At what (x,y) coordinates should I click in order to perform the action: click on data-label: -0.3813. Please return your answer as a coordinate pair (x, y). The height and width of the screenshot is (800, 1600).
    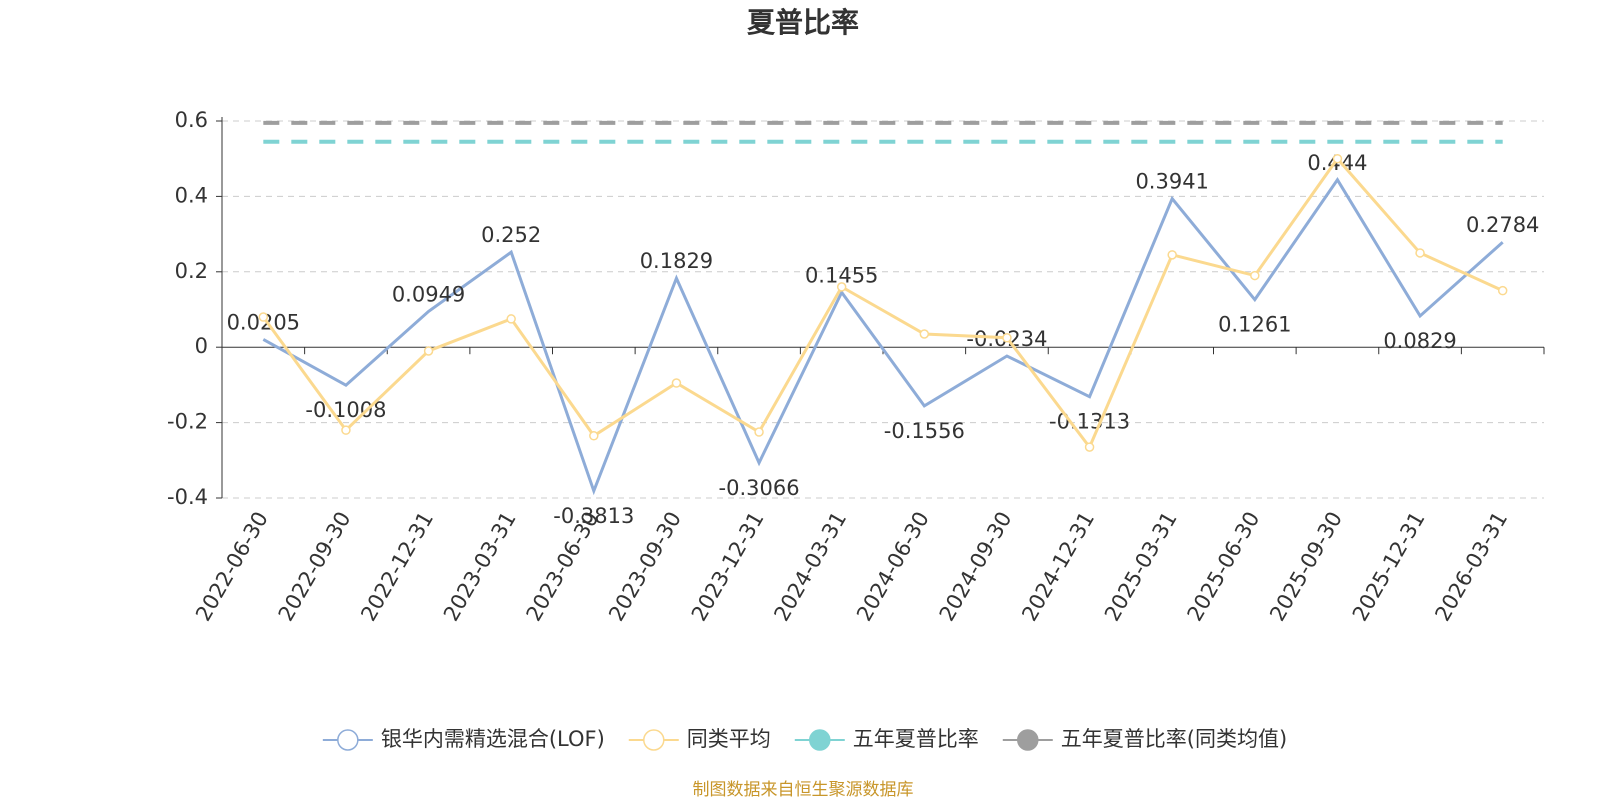
    Looking at the image, I should click on (593, 516).